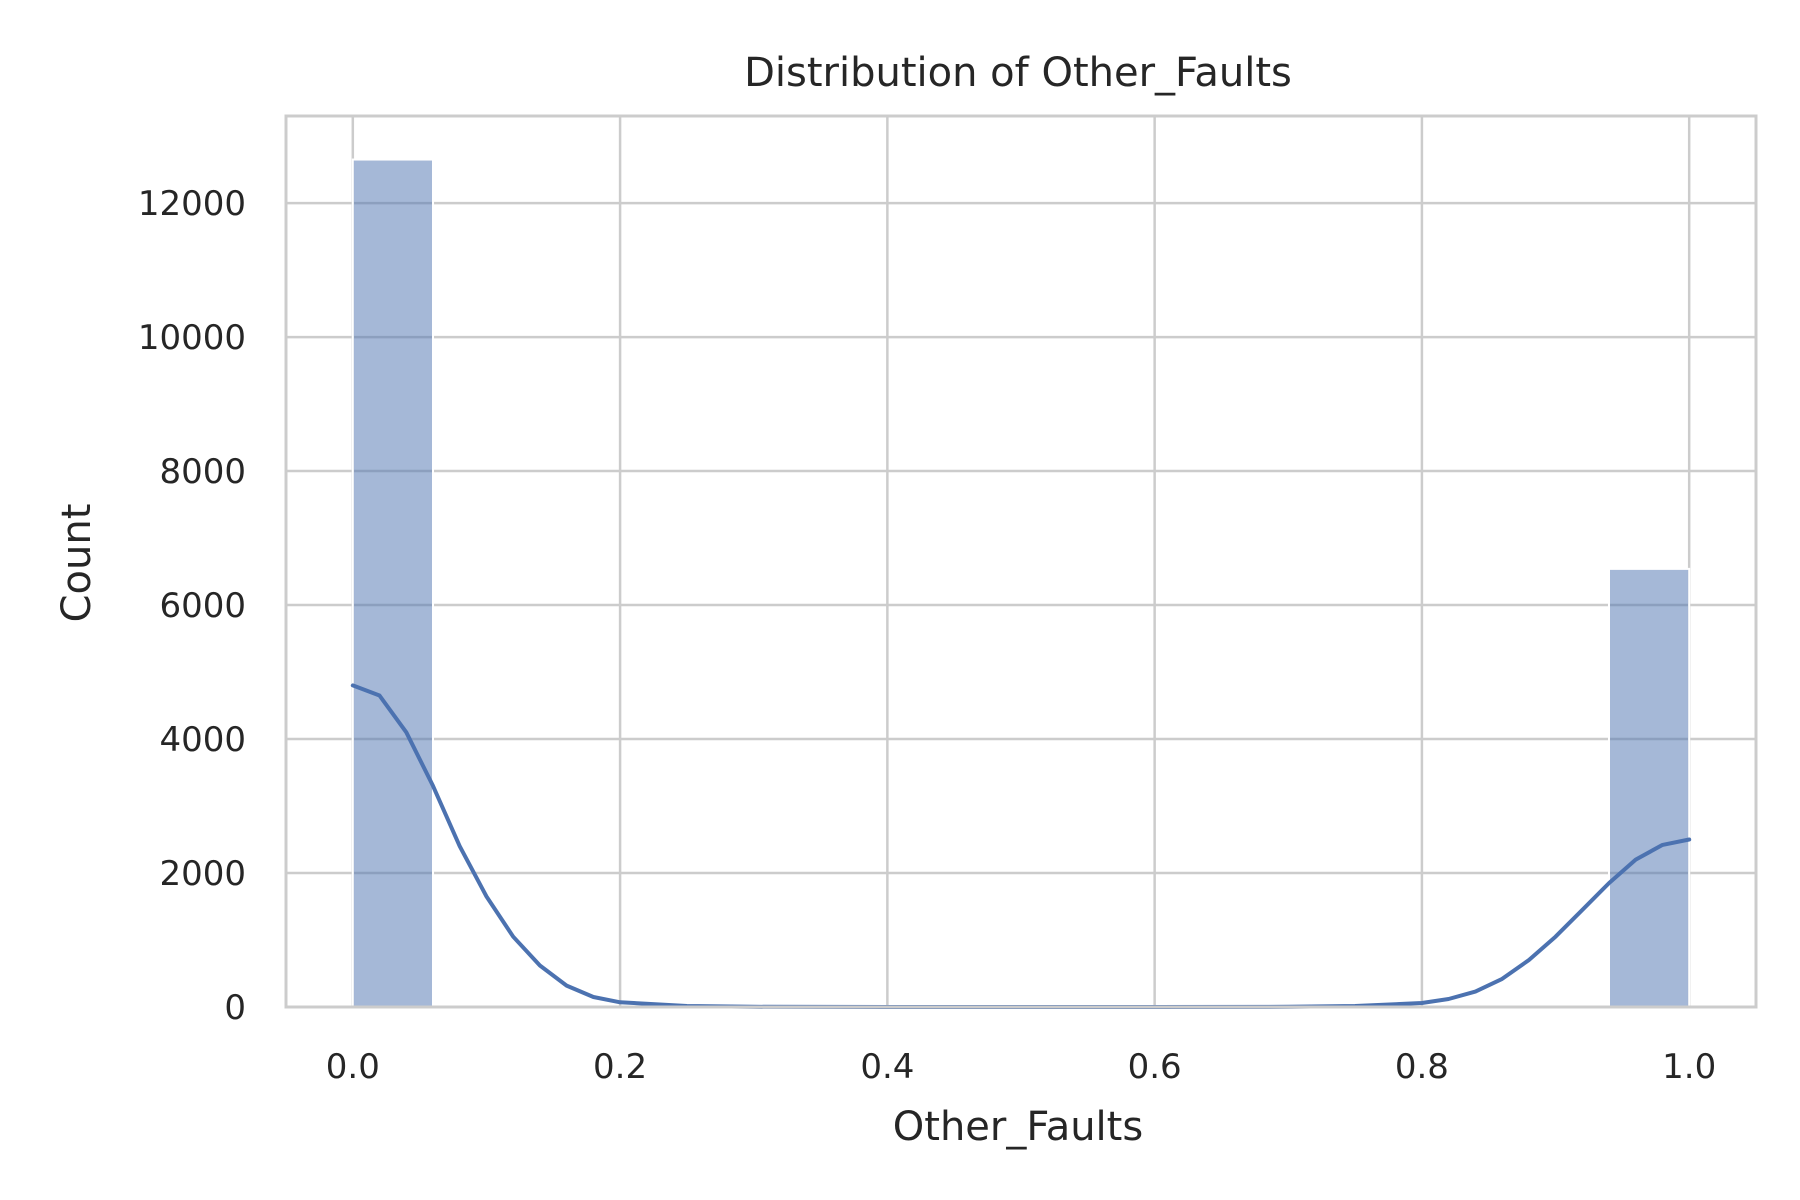 The image size is (1800, 1200). Describe the element at coordinates (192, 204) in the screenshot. I see `y-tick-label: 12000` at that location.